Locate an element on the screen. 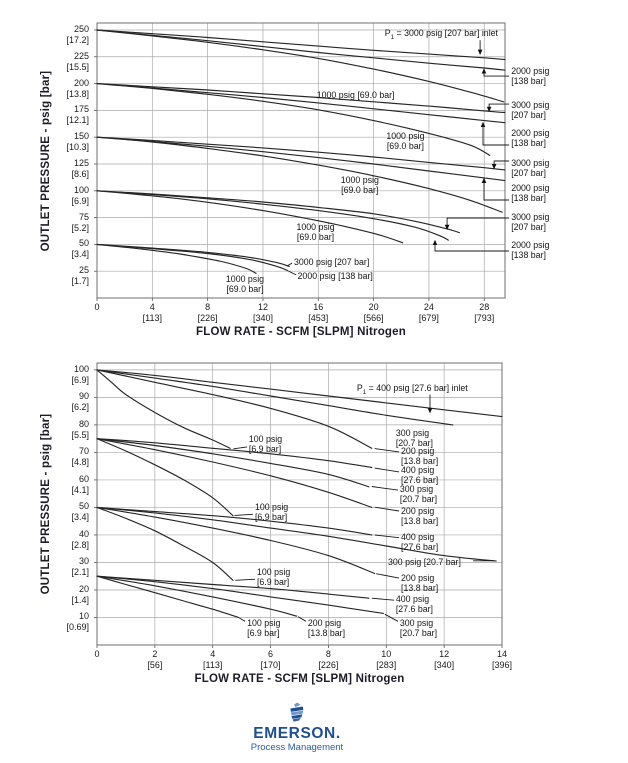 The image size is (628, 763). x-tick-label: 6 [170] is located at coordinates (270, 659).